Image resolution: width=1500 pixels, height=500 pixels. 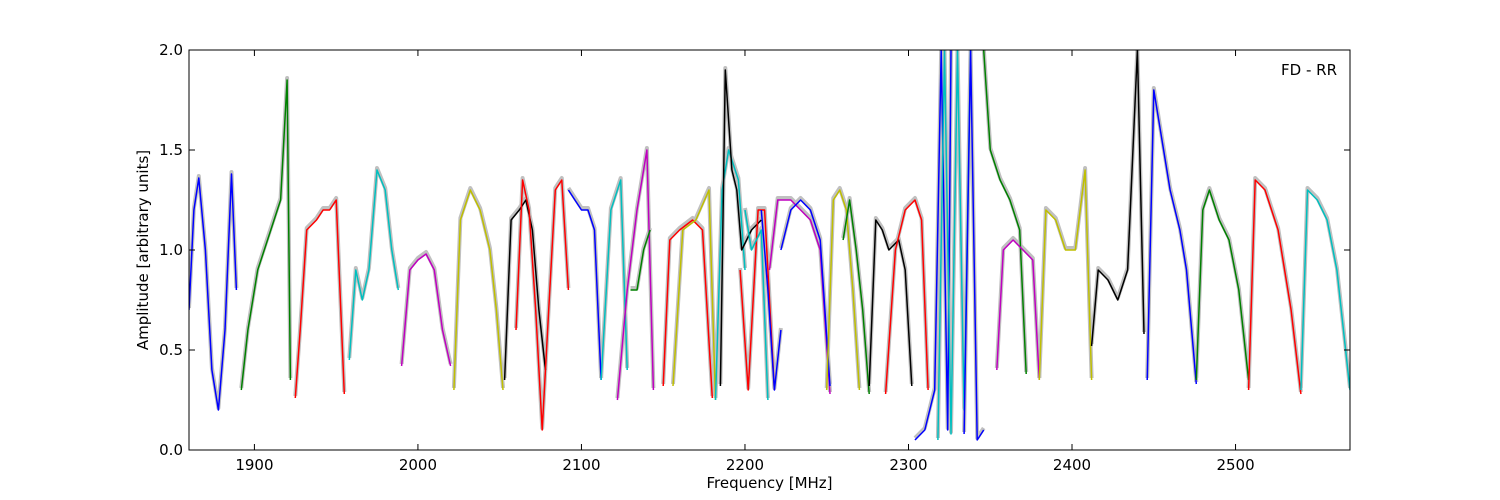 I want to click on x-tick-label-2: 2100, so click(x=581, y=465).